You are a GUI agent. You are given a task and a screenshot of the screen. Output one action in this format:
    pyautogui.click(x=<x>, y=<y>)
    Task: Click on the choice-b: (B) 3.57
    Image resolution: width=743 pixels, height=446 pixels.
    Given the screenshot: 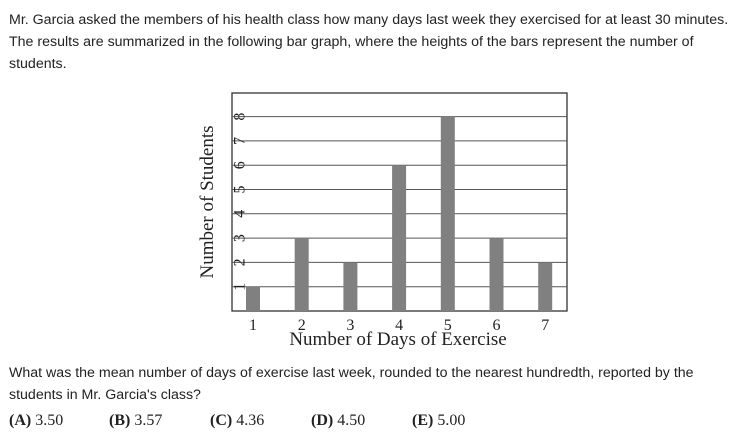 What is the action you would take?
    pyautogui.click(x=135, y=421)
    